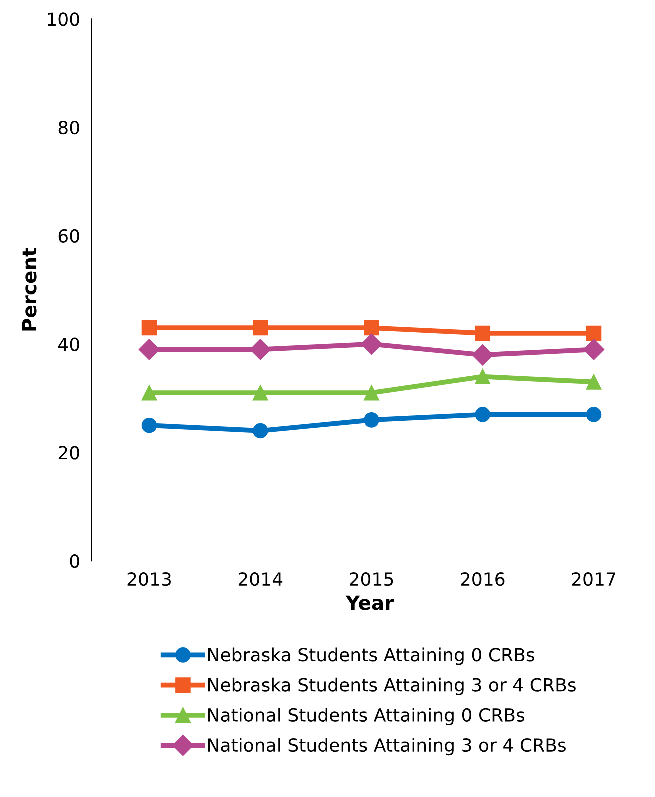 This screenshot has width=655, height=797. I want to click on legend-label: Nebraska Students Attaining 3 or 4 CRBs, so click(392, 687).